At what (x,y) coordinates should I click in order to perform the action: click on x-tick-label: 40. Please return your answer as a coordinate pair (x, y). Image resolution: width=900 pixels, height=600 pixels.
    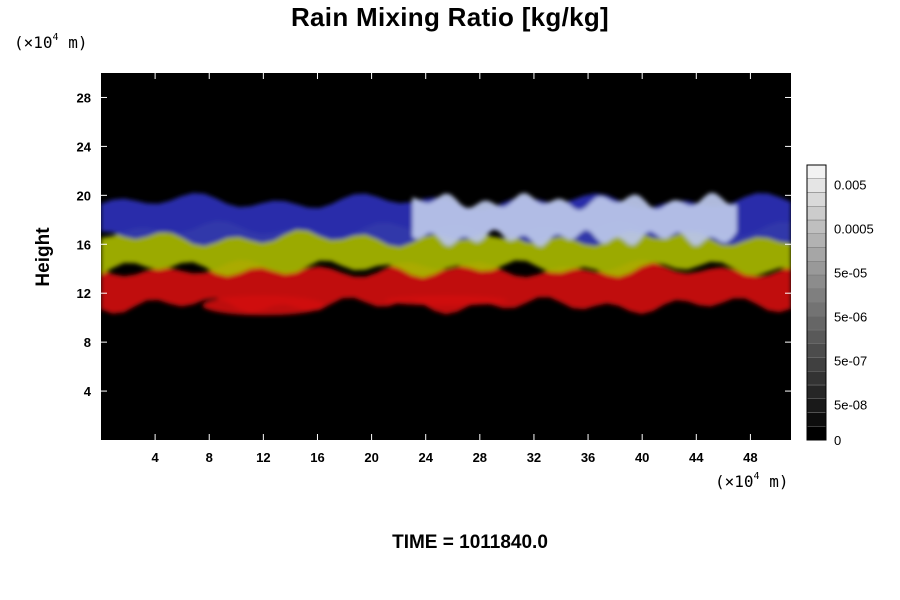
    Looking at the image, I should click on (642, 457).